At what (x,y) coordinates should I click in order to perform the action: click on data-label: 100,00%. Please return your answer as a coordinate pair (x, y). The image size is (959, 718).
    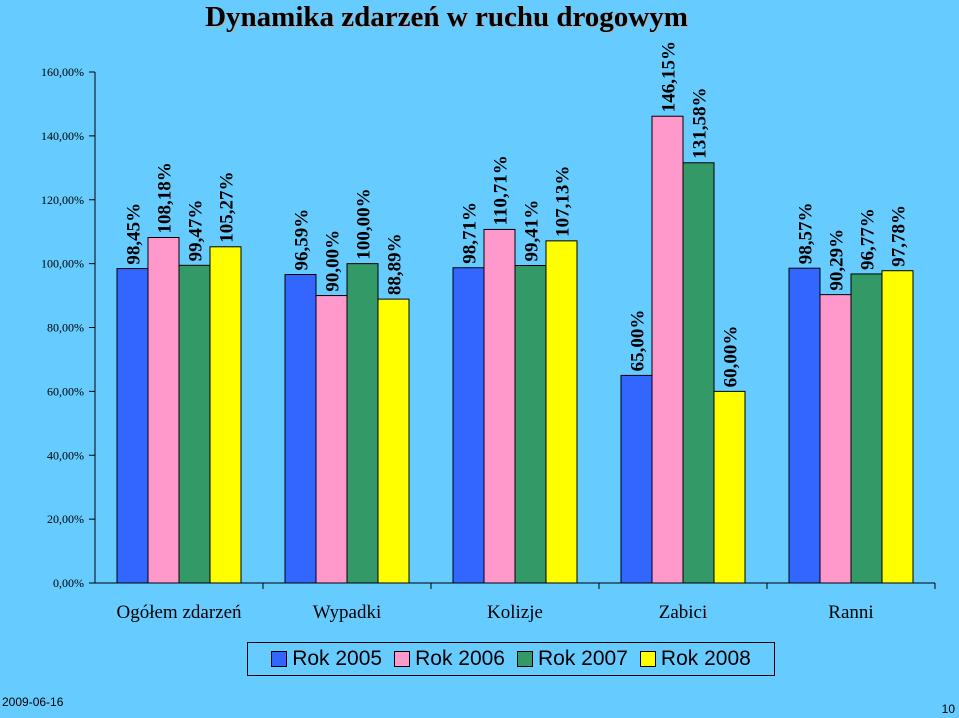
    Looking at the image, I should click on (364, 223).